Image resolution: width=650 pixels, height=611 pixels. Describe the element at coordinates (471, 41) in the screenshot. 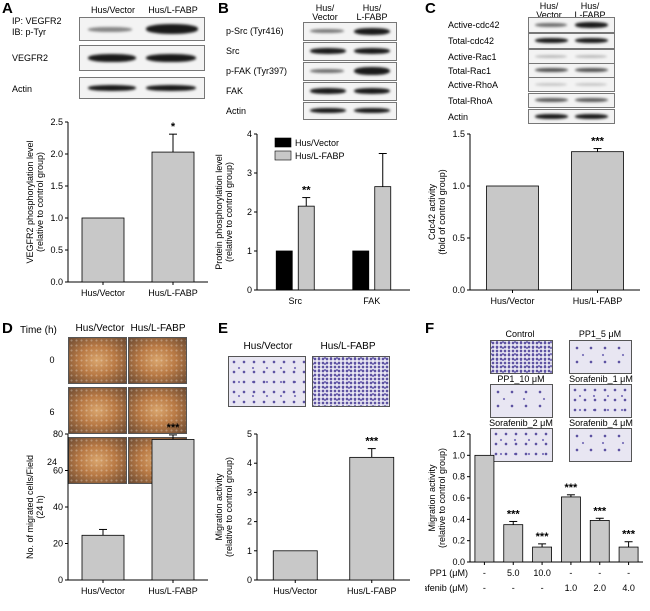

I see `blot-c-row-total-cdc42: Total-cdc42` at that location.